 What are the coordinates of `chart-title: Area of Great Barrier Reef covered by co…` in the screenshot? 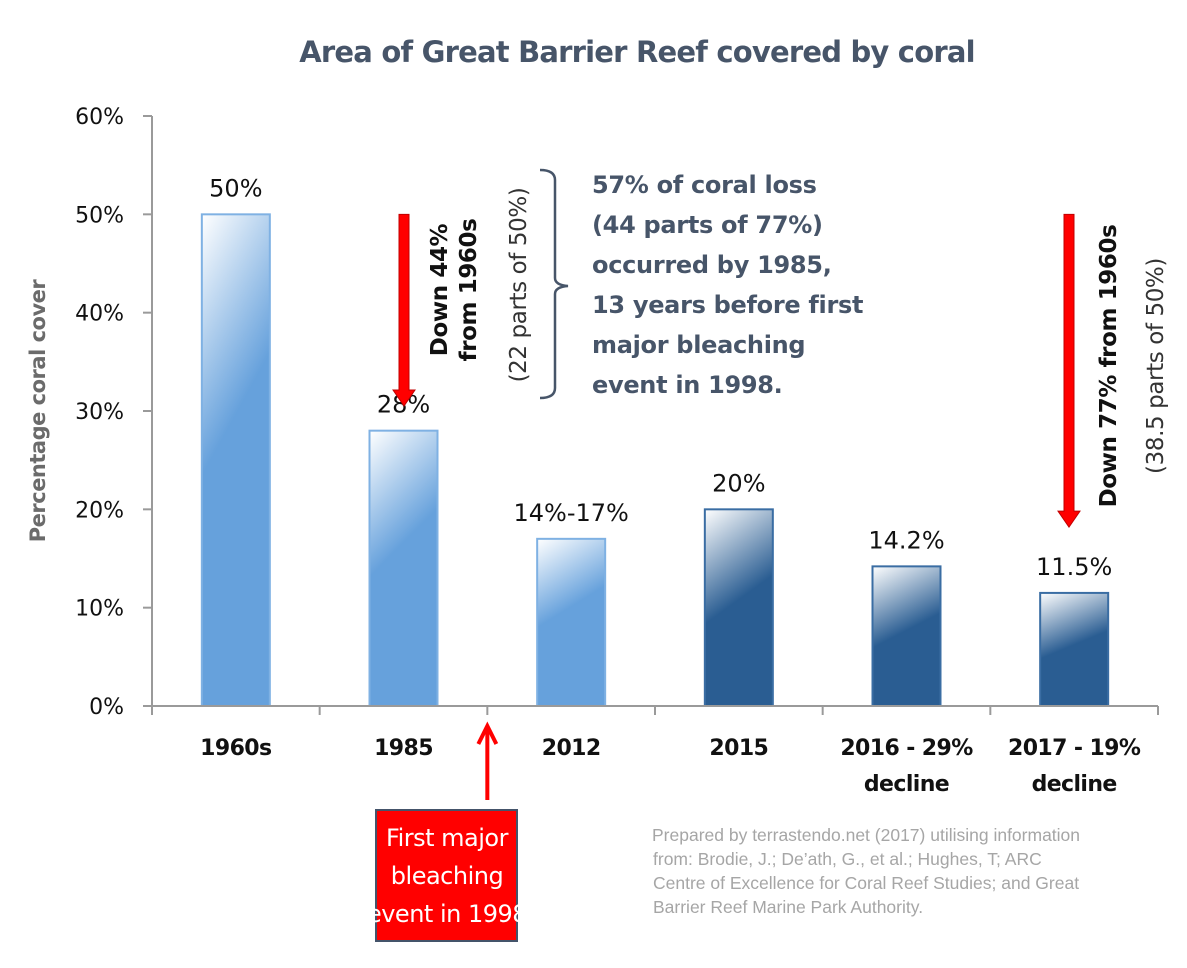 It's located at (636, 52).